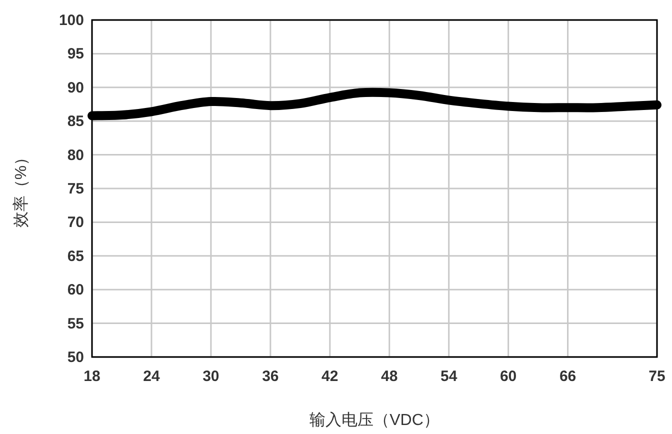 The width and height of the screenshot is (672, 434). What do you see at coordinates (389, 376) in the screenshot?
I see `x-tick-label: 48` at bounding box center [389, 376].